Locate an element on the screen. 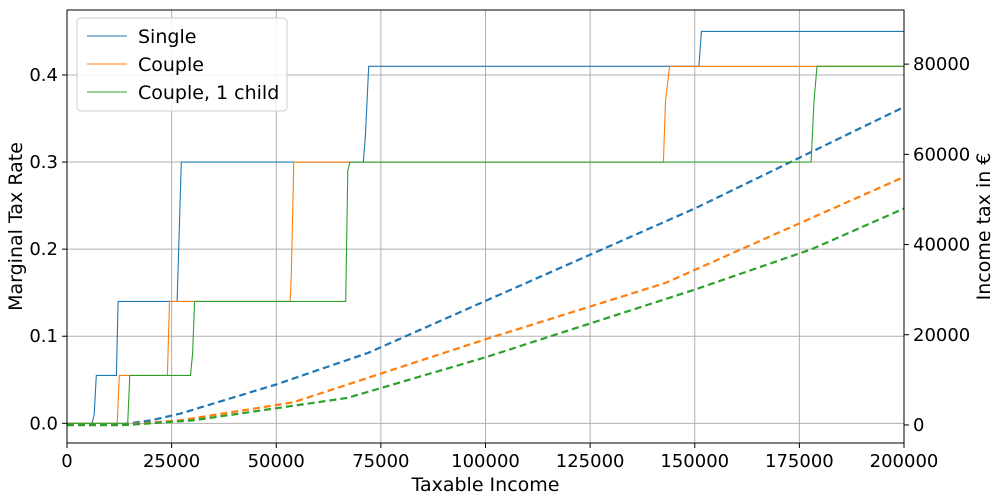 This screenshot has width=1002, height=501. y-right-tick-label: 80000 is located at coordinates (941, 64).